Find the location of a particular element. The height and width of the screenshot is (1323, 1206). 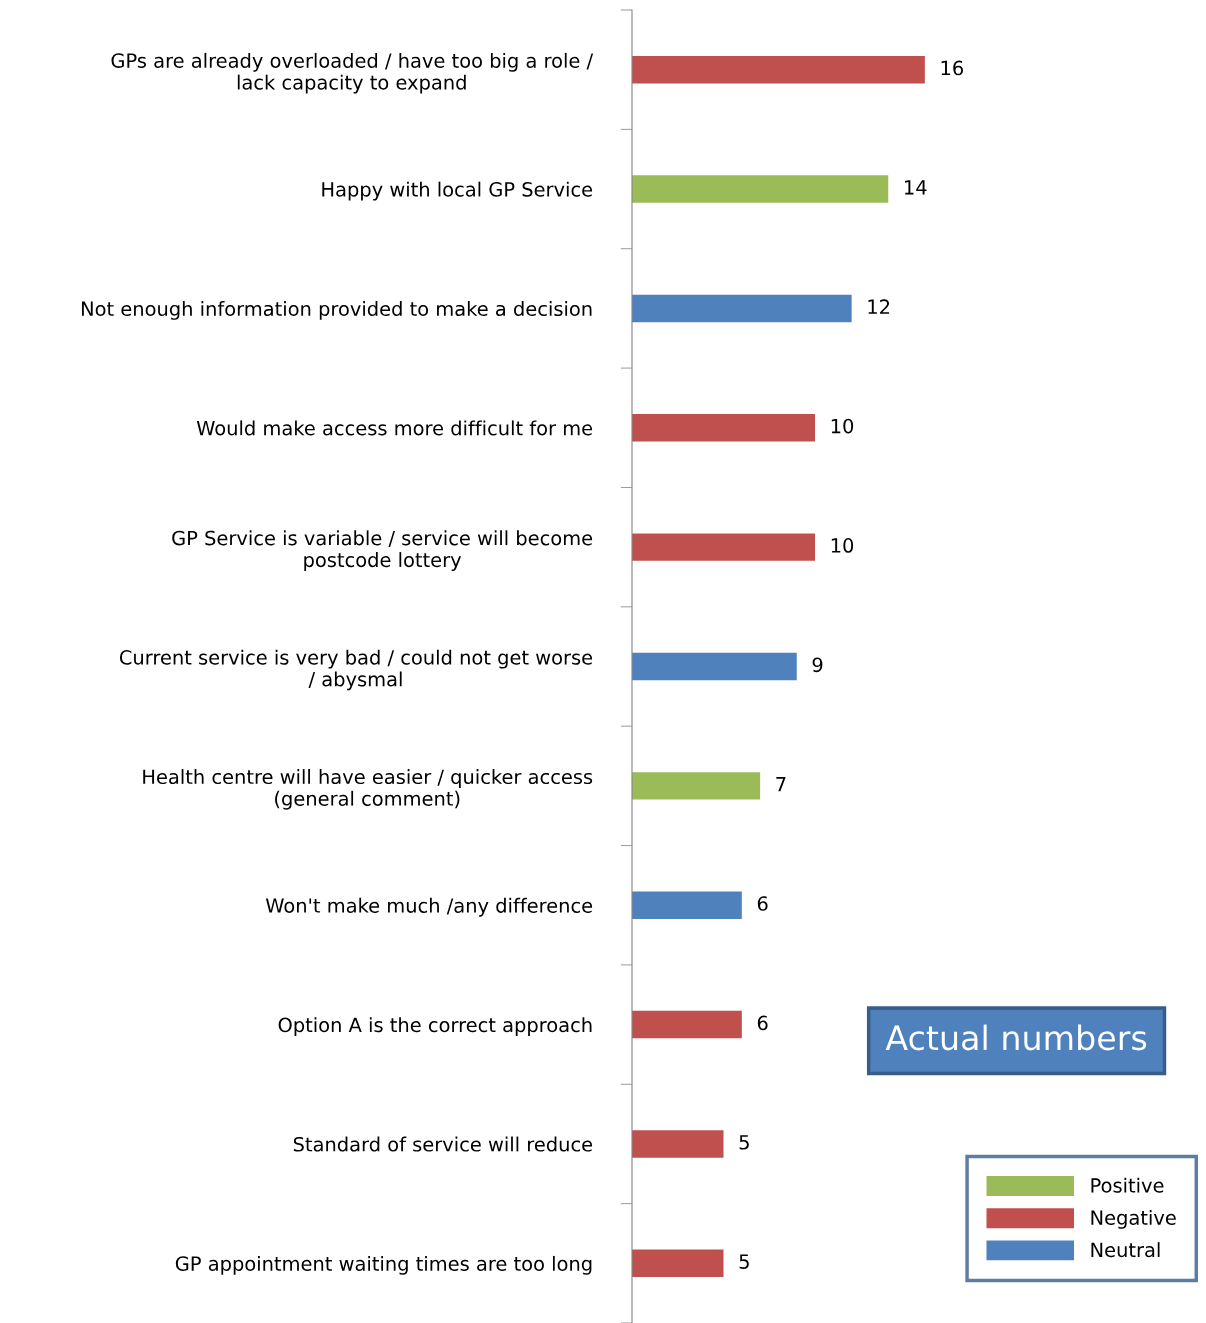

y-tick-label: Standard of service will reduce is located at coordinates (443, 1144).